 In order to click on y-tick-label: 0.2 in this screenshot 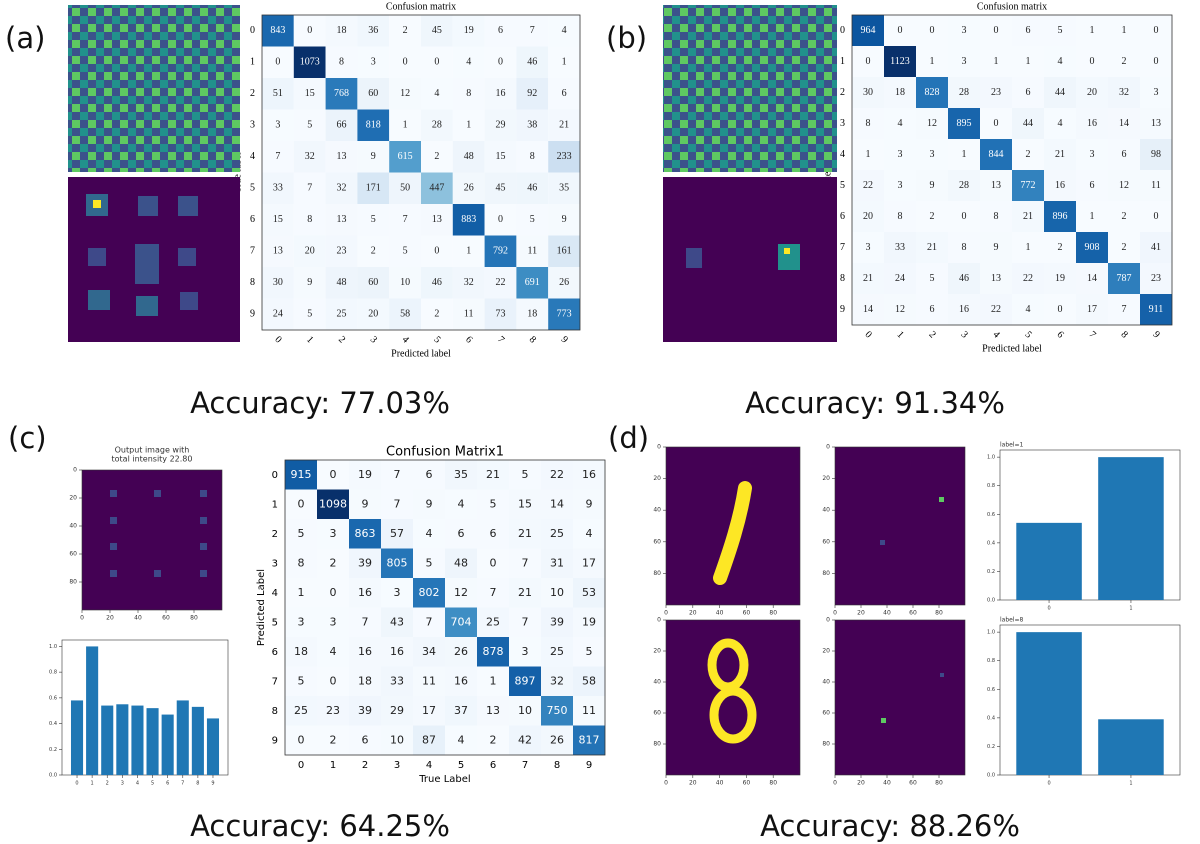, I will do `click(53, 750)`.